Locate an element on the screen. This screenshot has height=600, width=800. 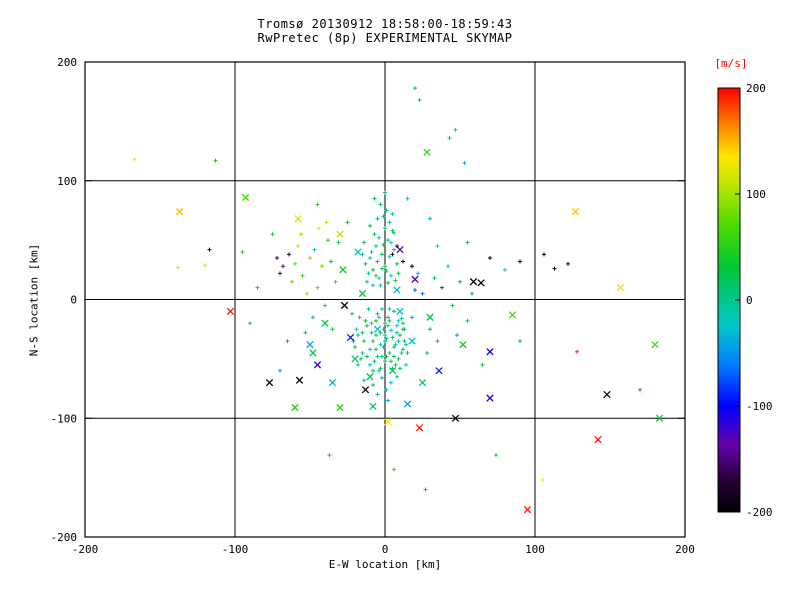
colorbar-unit-label: [m/s] is located at coordinates (731, 63).